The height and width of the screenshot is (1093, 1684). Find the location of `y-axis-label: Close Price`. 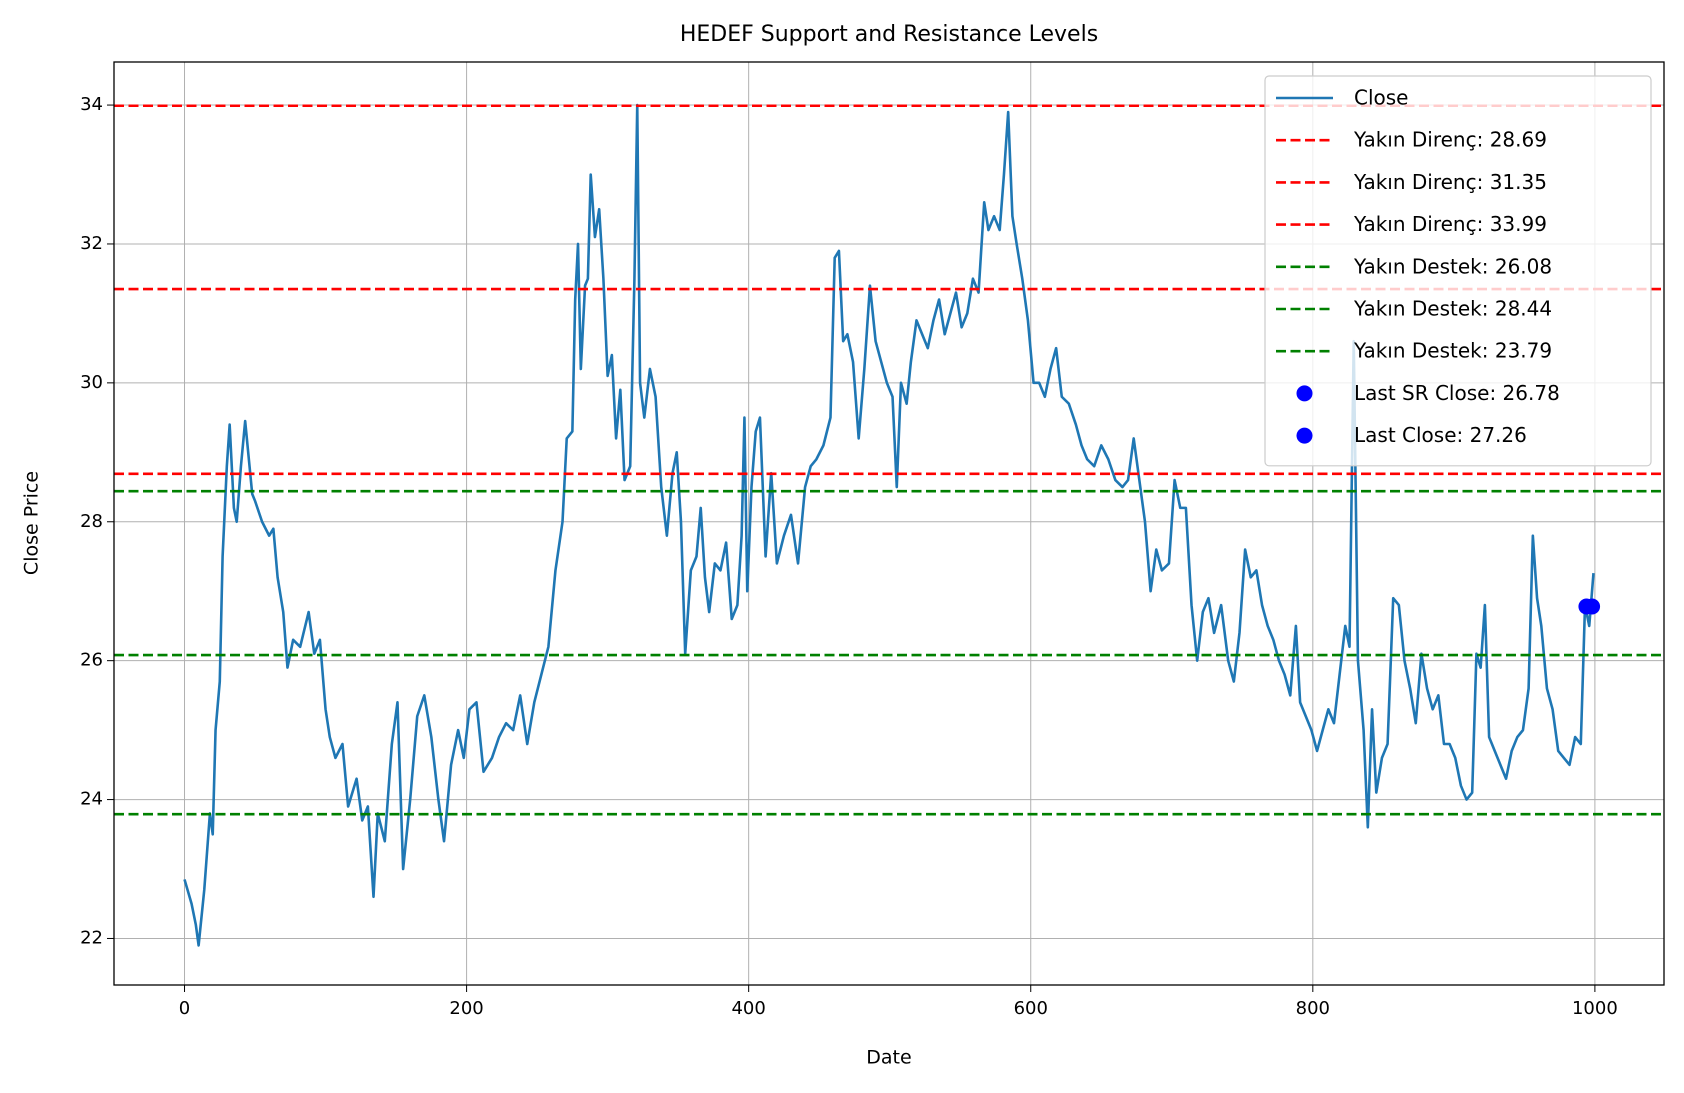

y-axis-label: Close Price is located at coordinates (32, 523).